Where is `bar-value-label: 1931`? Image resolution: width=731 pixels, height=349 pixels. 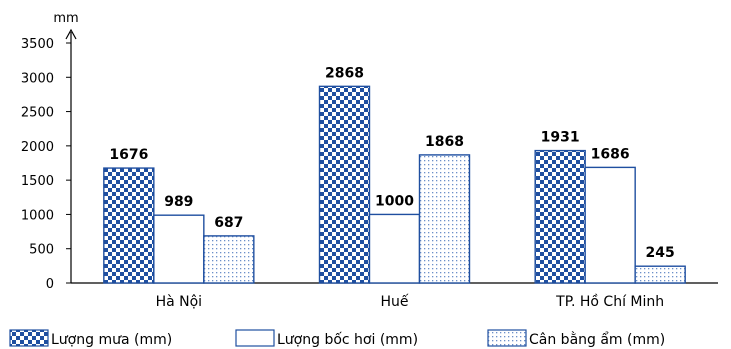
bar-value-label: 1931 is located at coordinates (560, 138).